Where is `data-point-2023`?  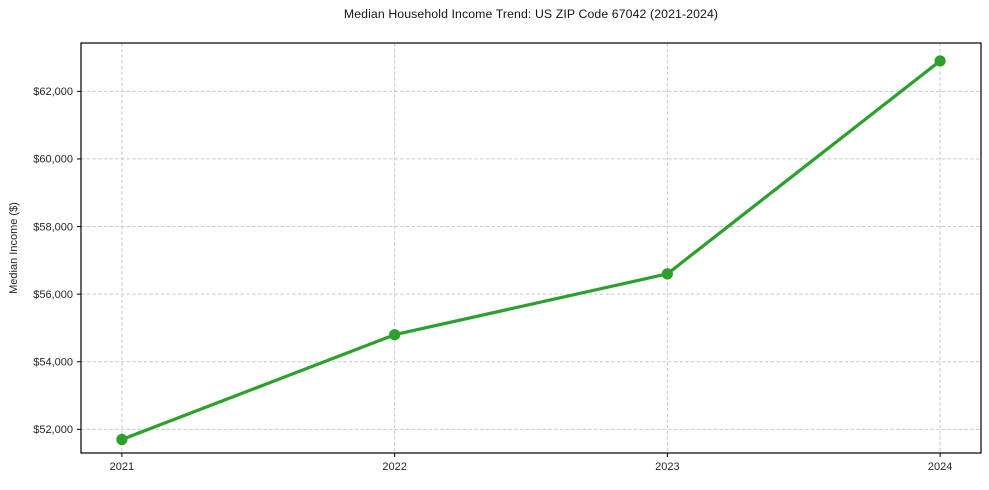 data-point-2023 is located at coordinates (667, 274).